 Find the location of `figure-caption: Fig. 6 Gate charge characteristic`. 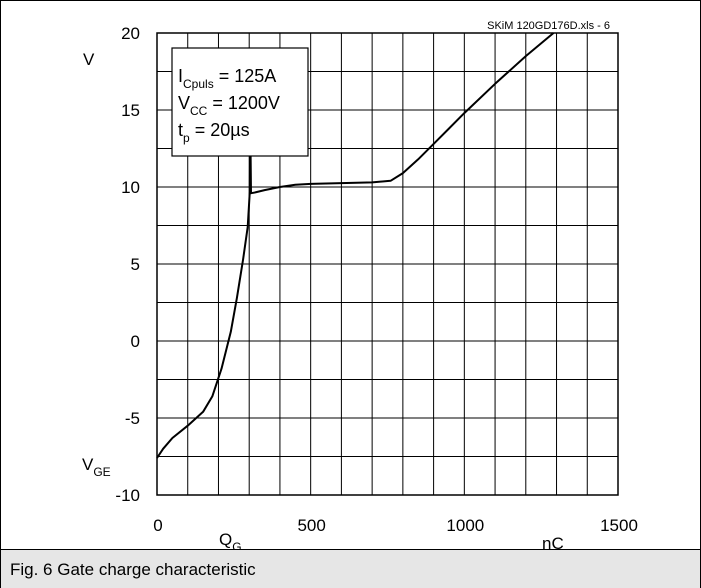

figure-caption: Fig. 6 Gate charge characteristic is located at coordinates (133, 569).